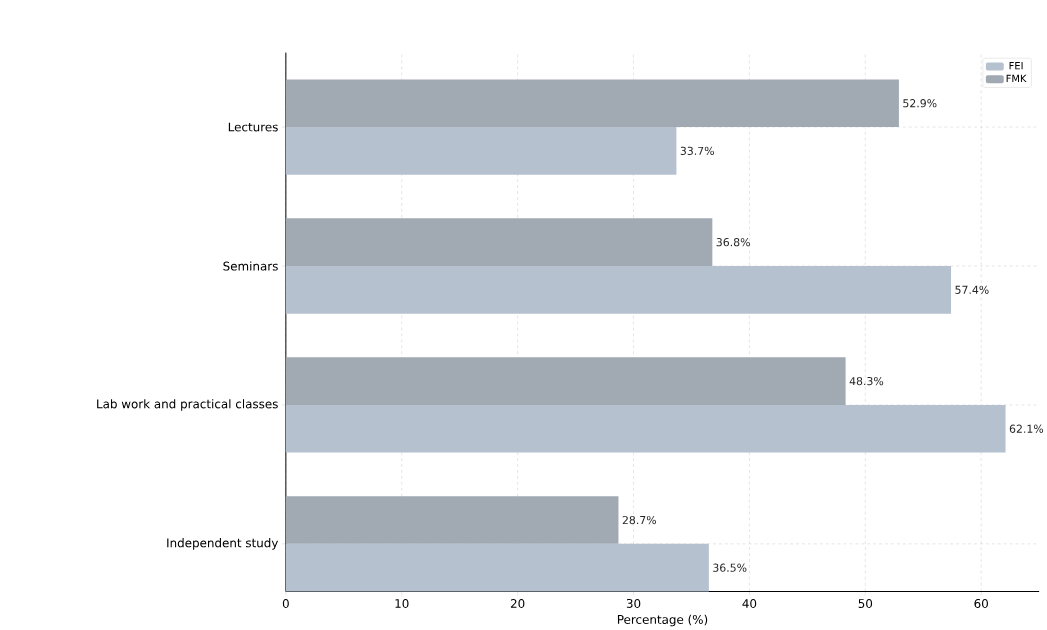  Describe the element at coordinates (749, 604) in the screenshot. I see `x-tick-label: 40` at that location.